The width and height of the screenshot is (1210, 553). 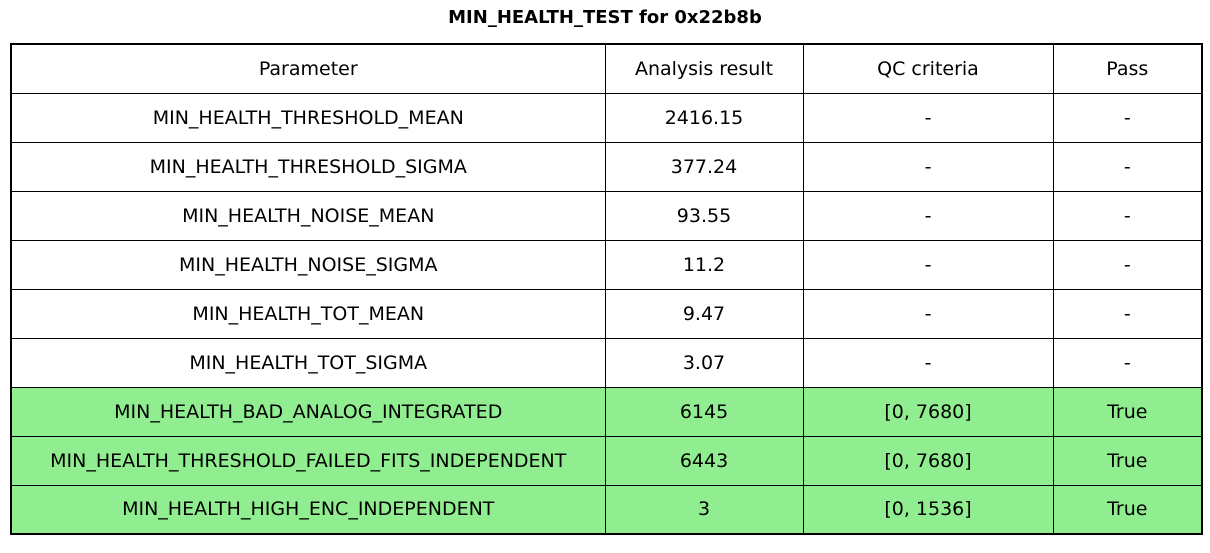 I want to click on cell-parameter: MIN_HEALTH_TOT_SIGMA, so click(x=308, y=362).